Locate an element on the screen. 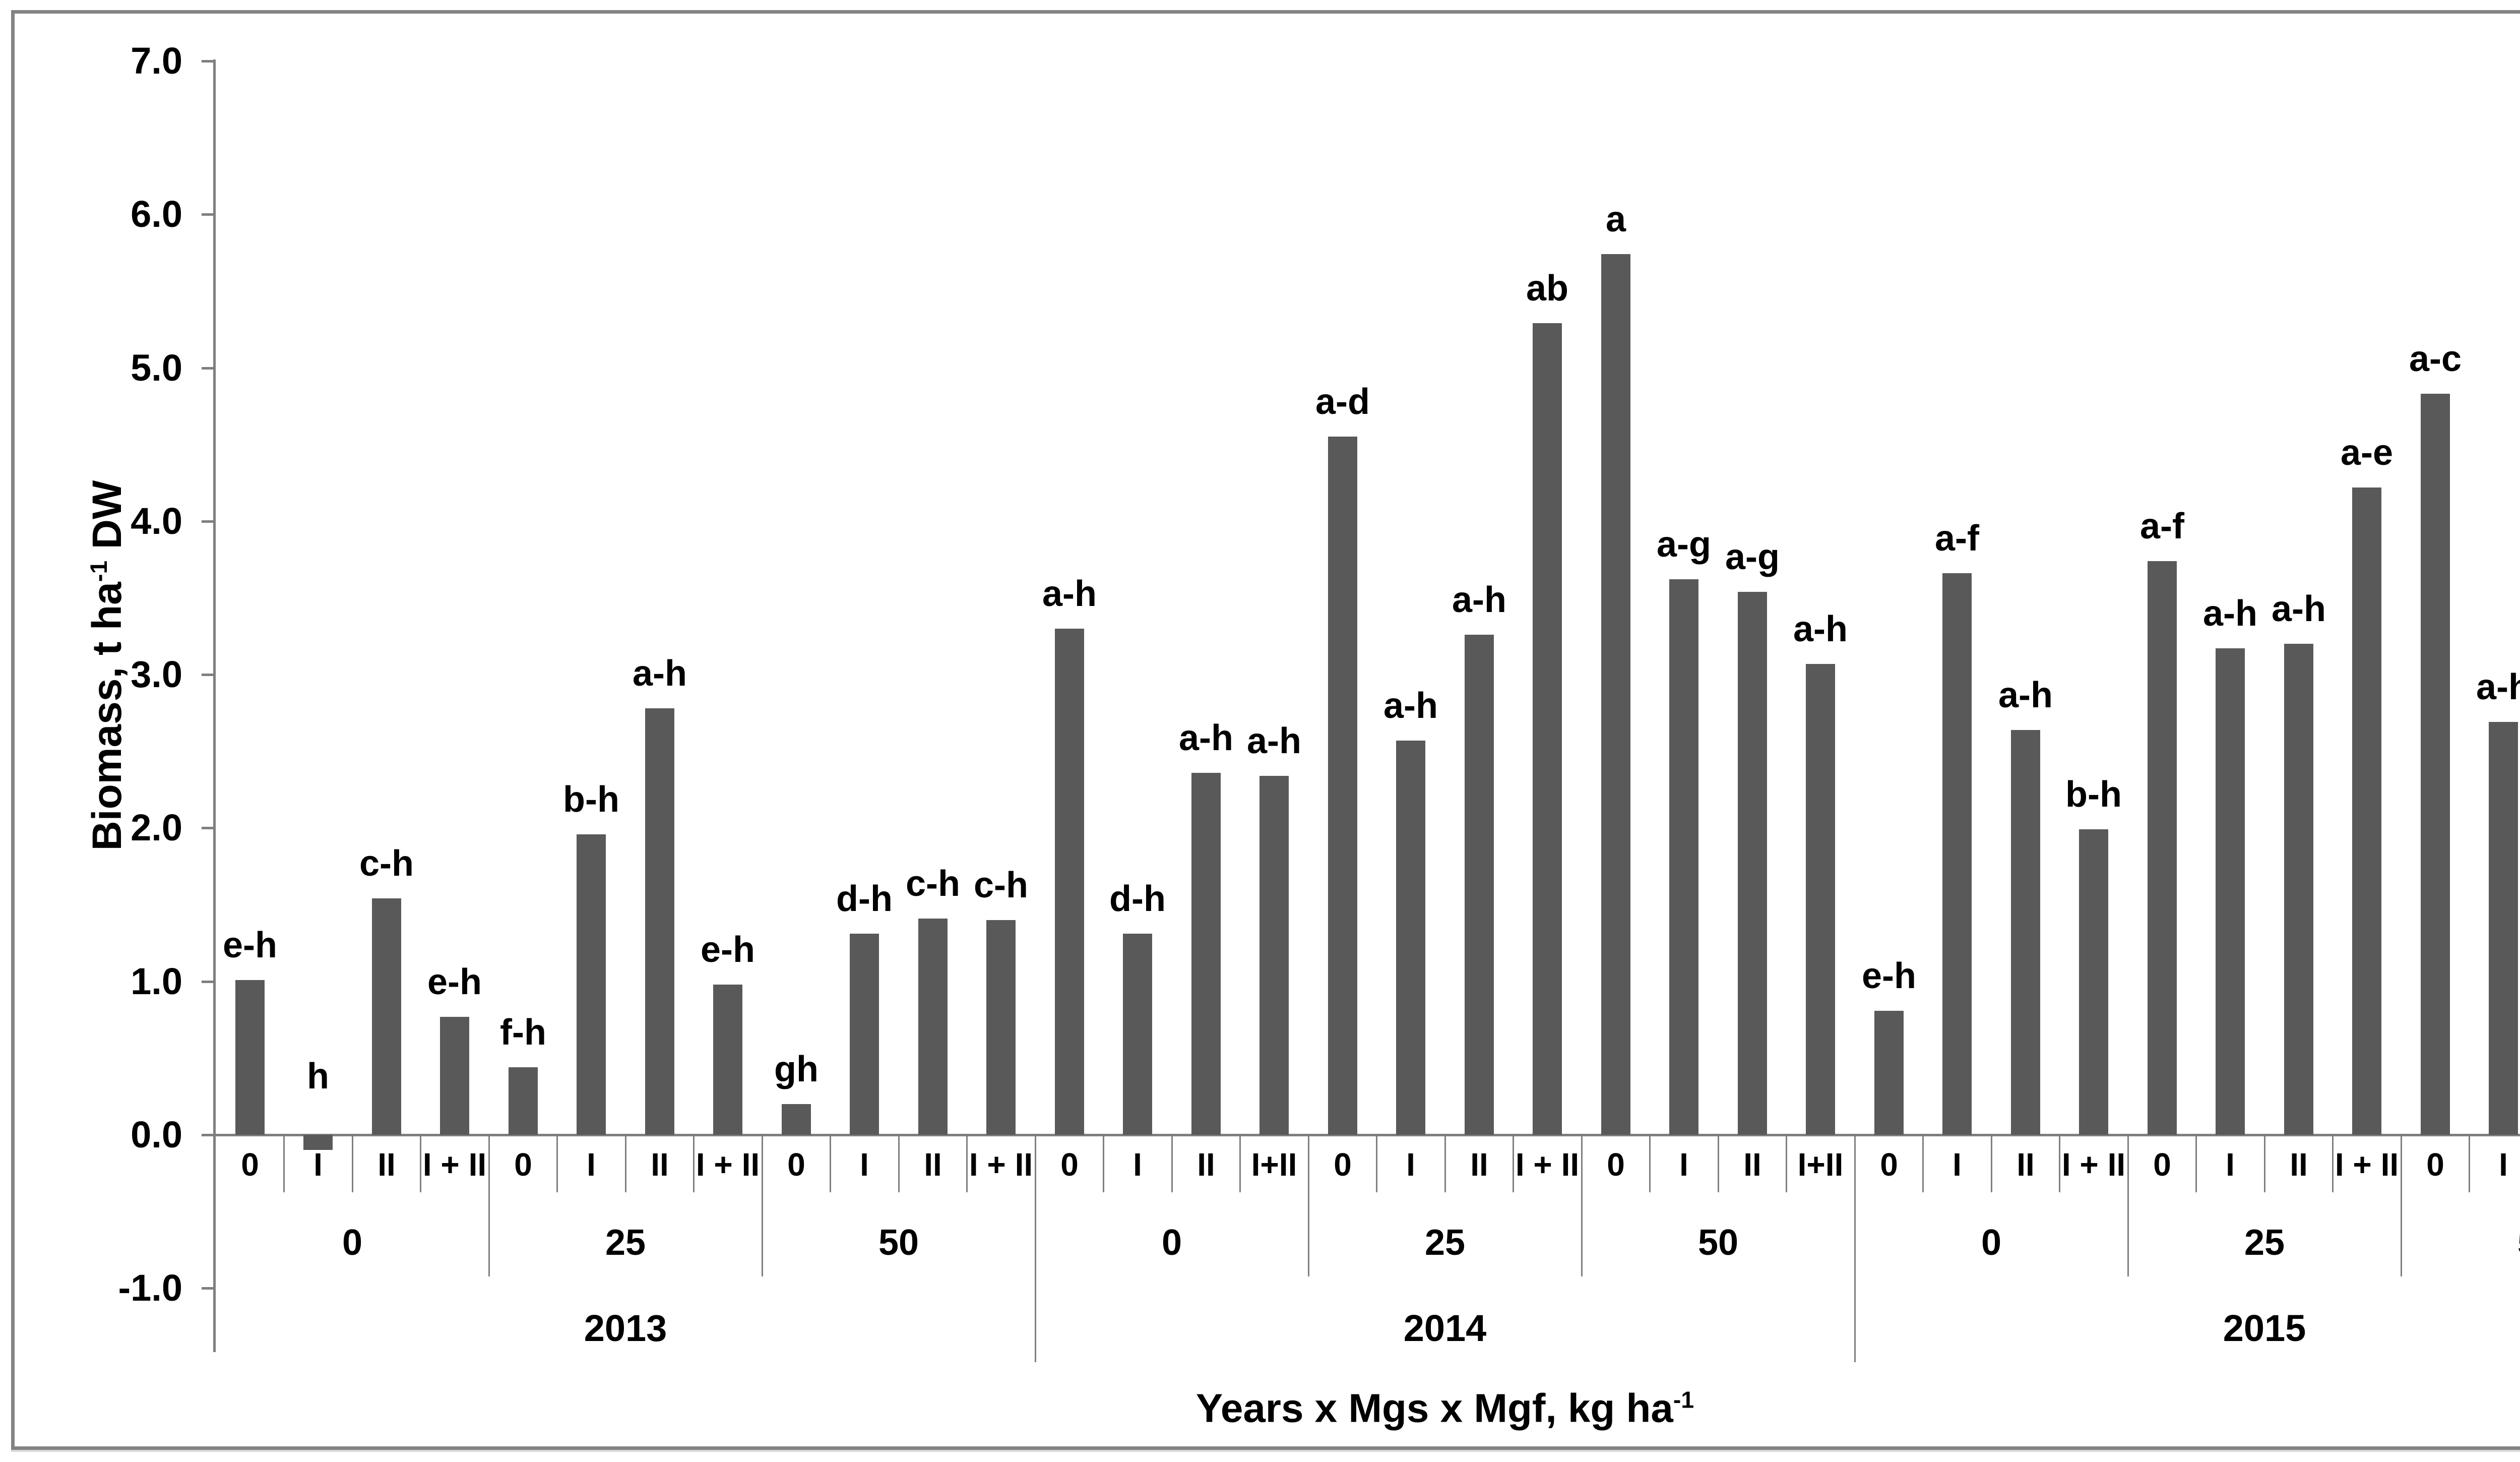  bar-sig-label: a-g is located at coordinates (1684, 544).